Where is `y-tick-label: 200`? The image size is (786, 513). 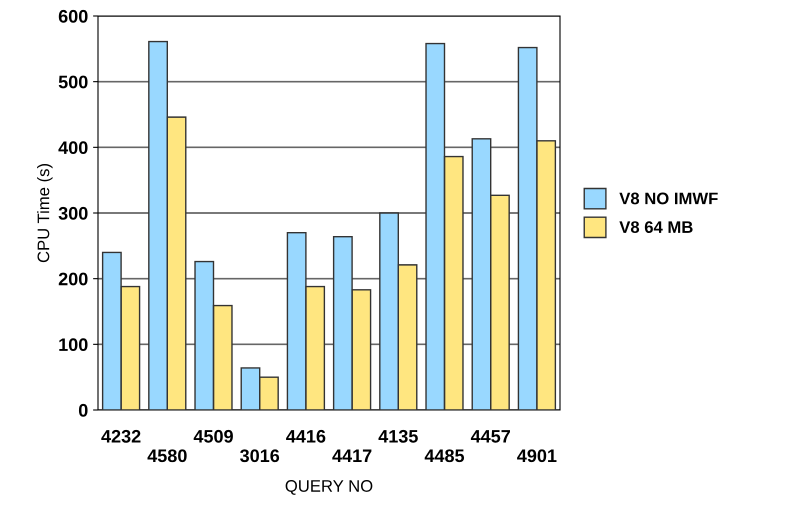 y-tick-label: 200 is located at coordinates (73, 279).